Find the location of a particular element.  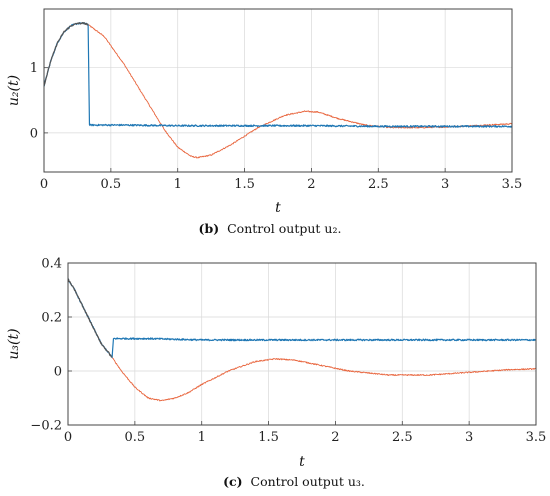

chart-u3-xtick-label: 3.5 is located at coordinates (536, 437).